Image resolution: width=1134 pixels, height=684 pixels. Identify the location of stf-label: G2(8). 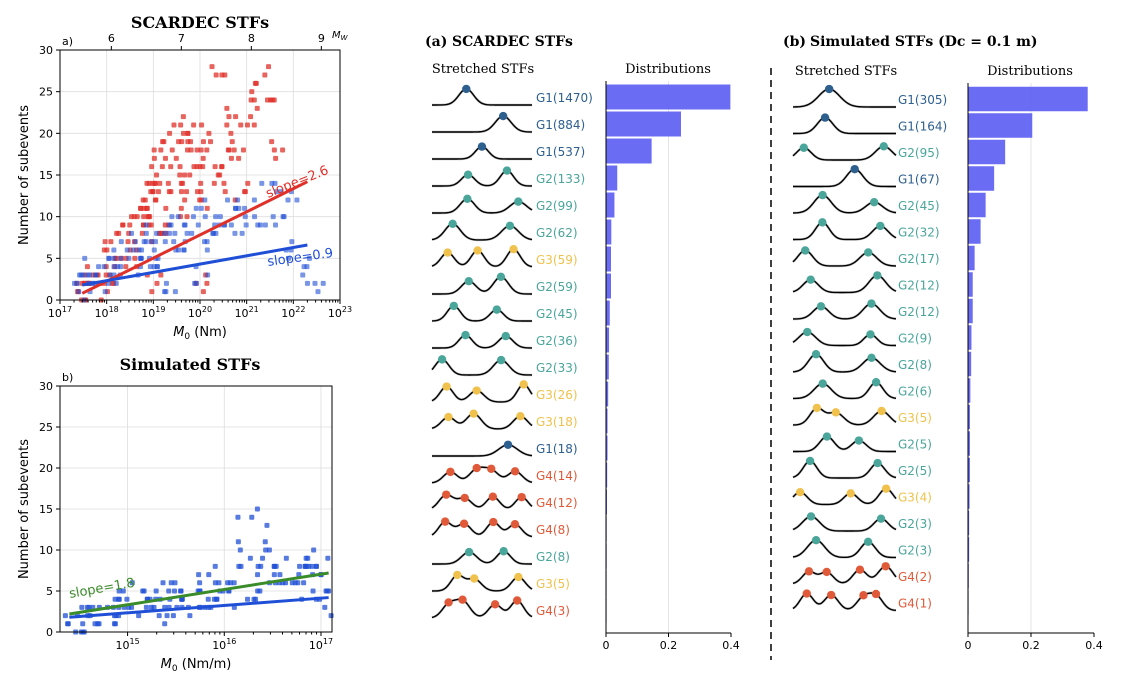
(553, 557).